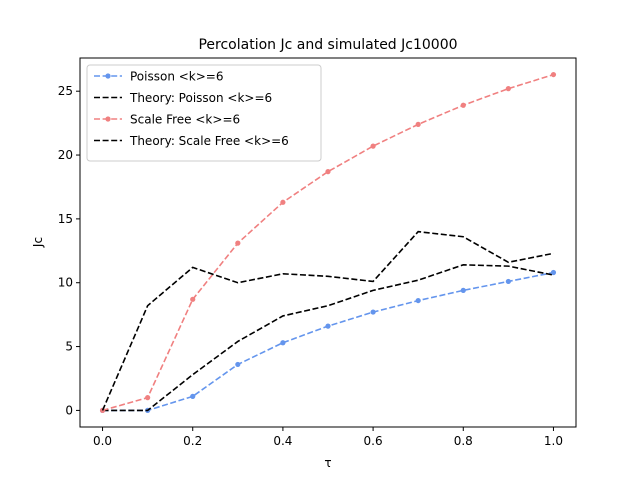  I want to click on y-axis-label: Jc, so click(38, 242).